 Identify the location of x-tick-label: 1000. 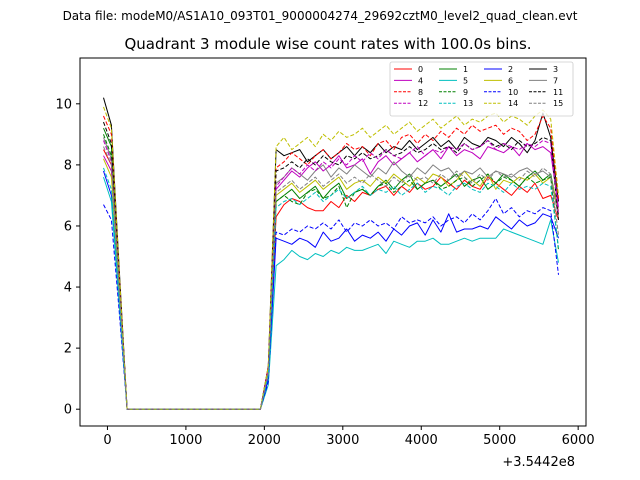
(185, 440).